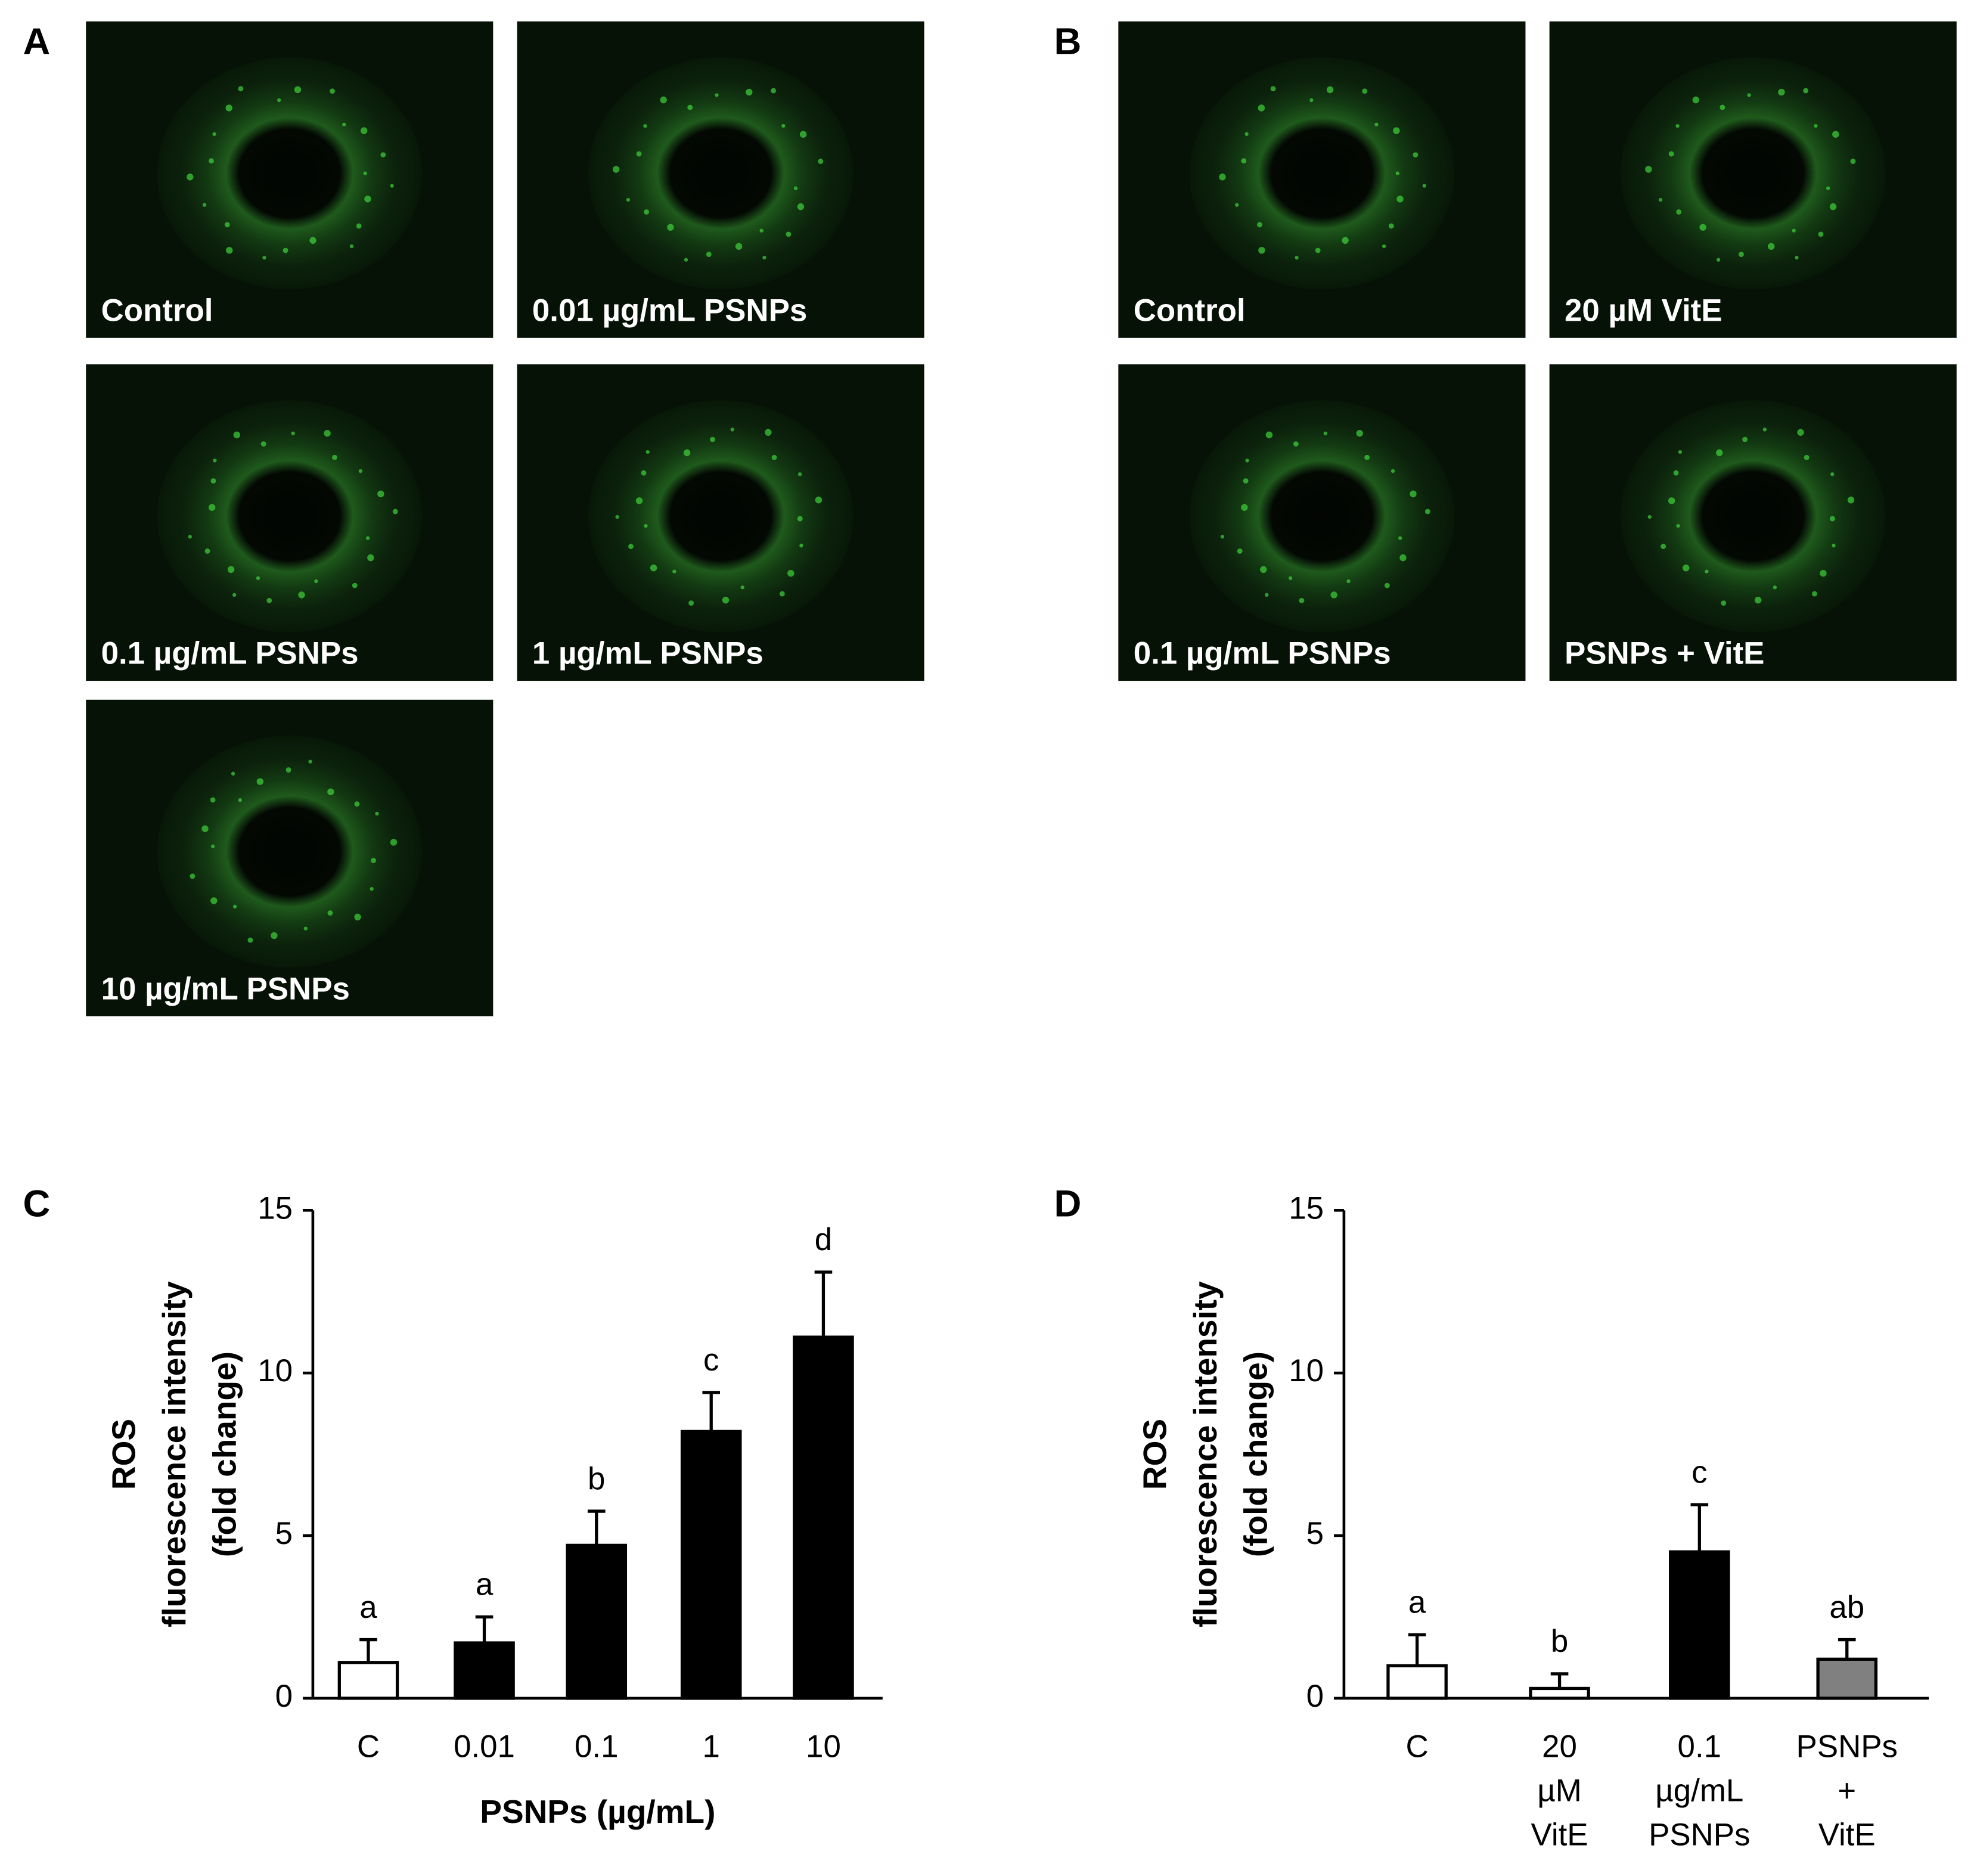 The width and height of the screenshot is (1977, 1876). Describe the element at coordinates (36, 1204) in the screenshot. I see `panel-letter: C` at that location.